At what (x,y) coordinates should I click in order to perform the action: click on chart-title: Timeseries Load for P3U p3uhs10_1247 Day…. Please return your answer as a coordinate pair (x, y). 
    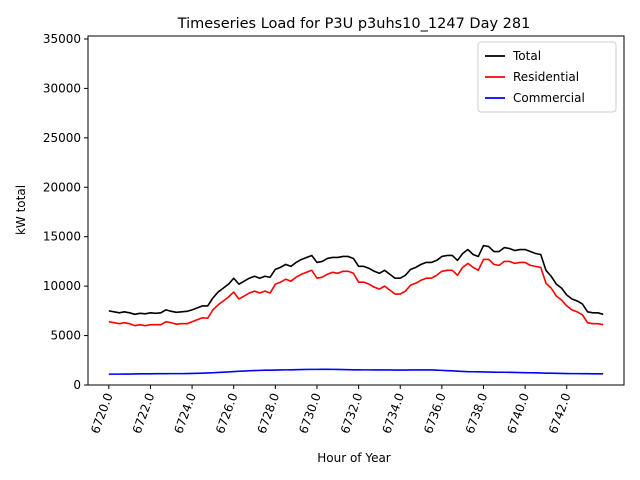
    Looking at the image, I should click on (354, 24).